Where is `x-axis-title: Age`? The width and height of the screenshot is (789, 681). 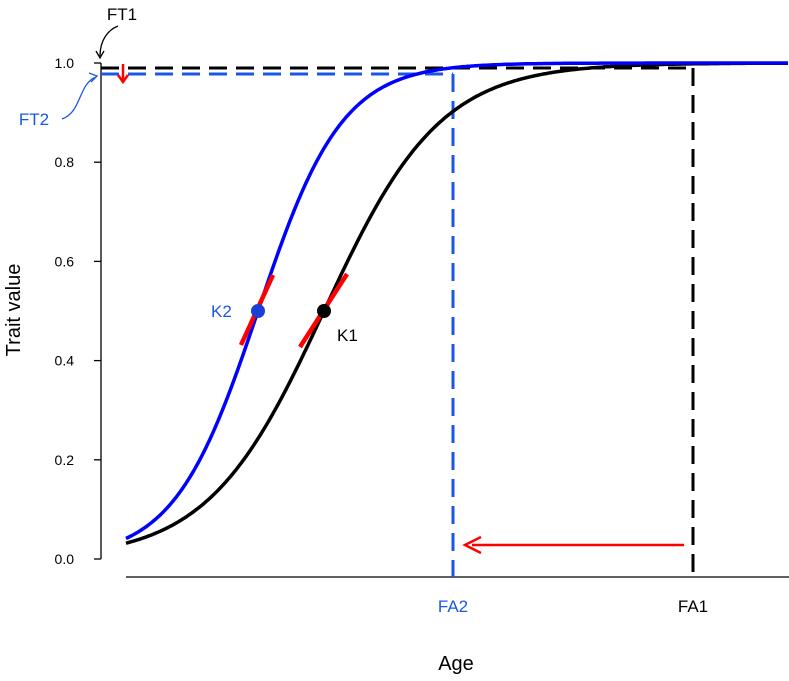 x-axis-title: Age is located at coordinates (456, 664).